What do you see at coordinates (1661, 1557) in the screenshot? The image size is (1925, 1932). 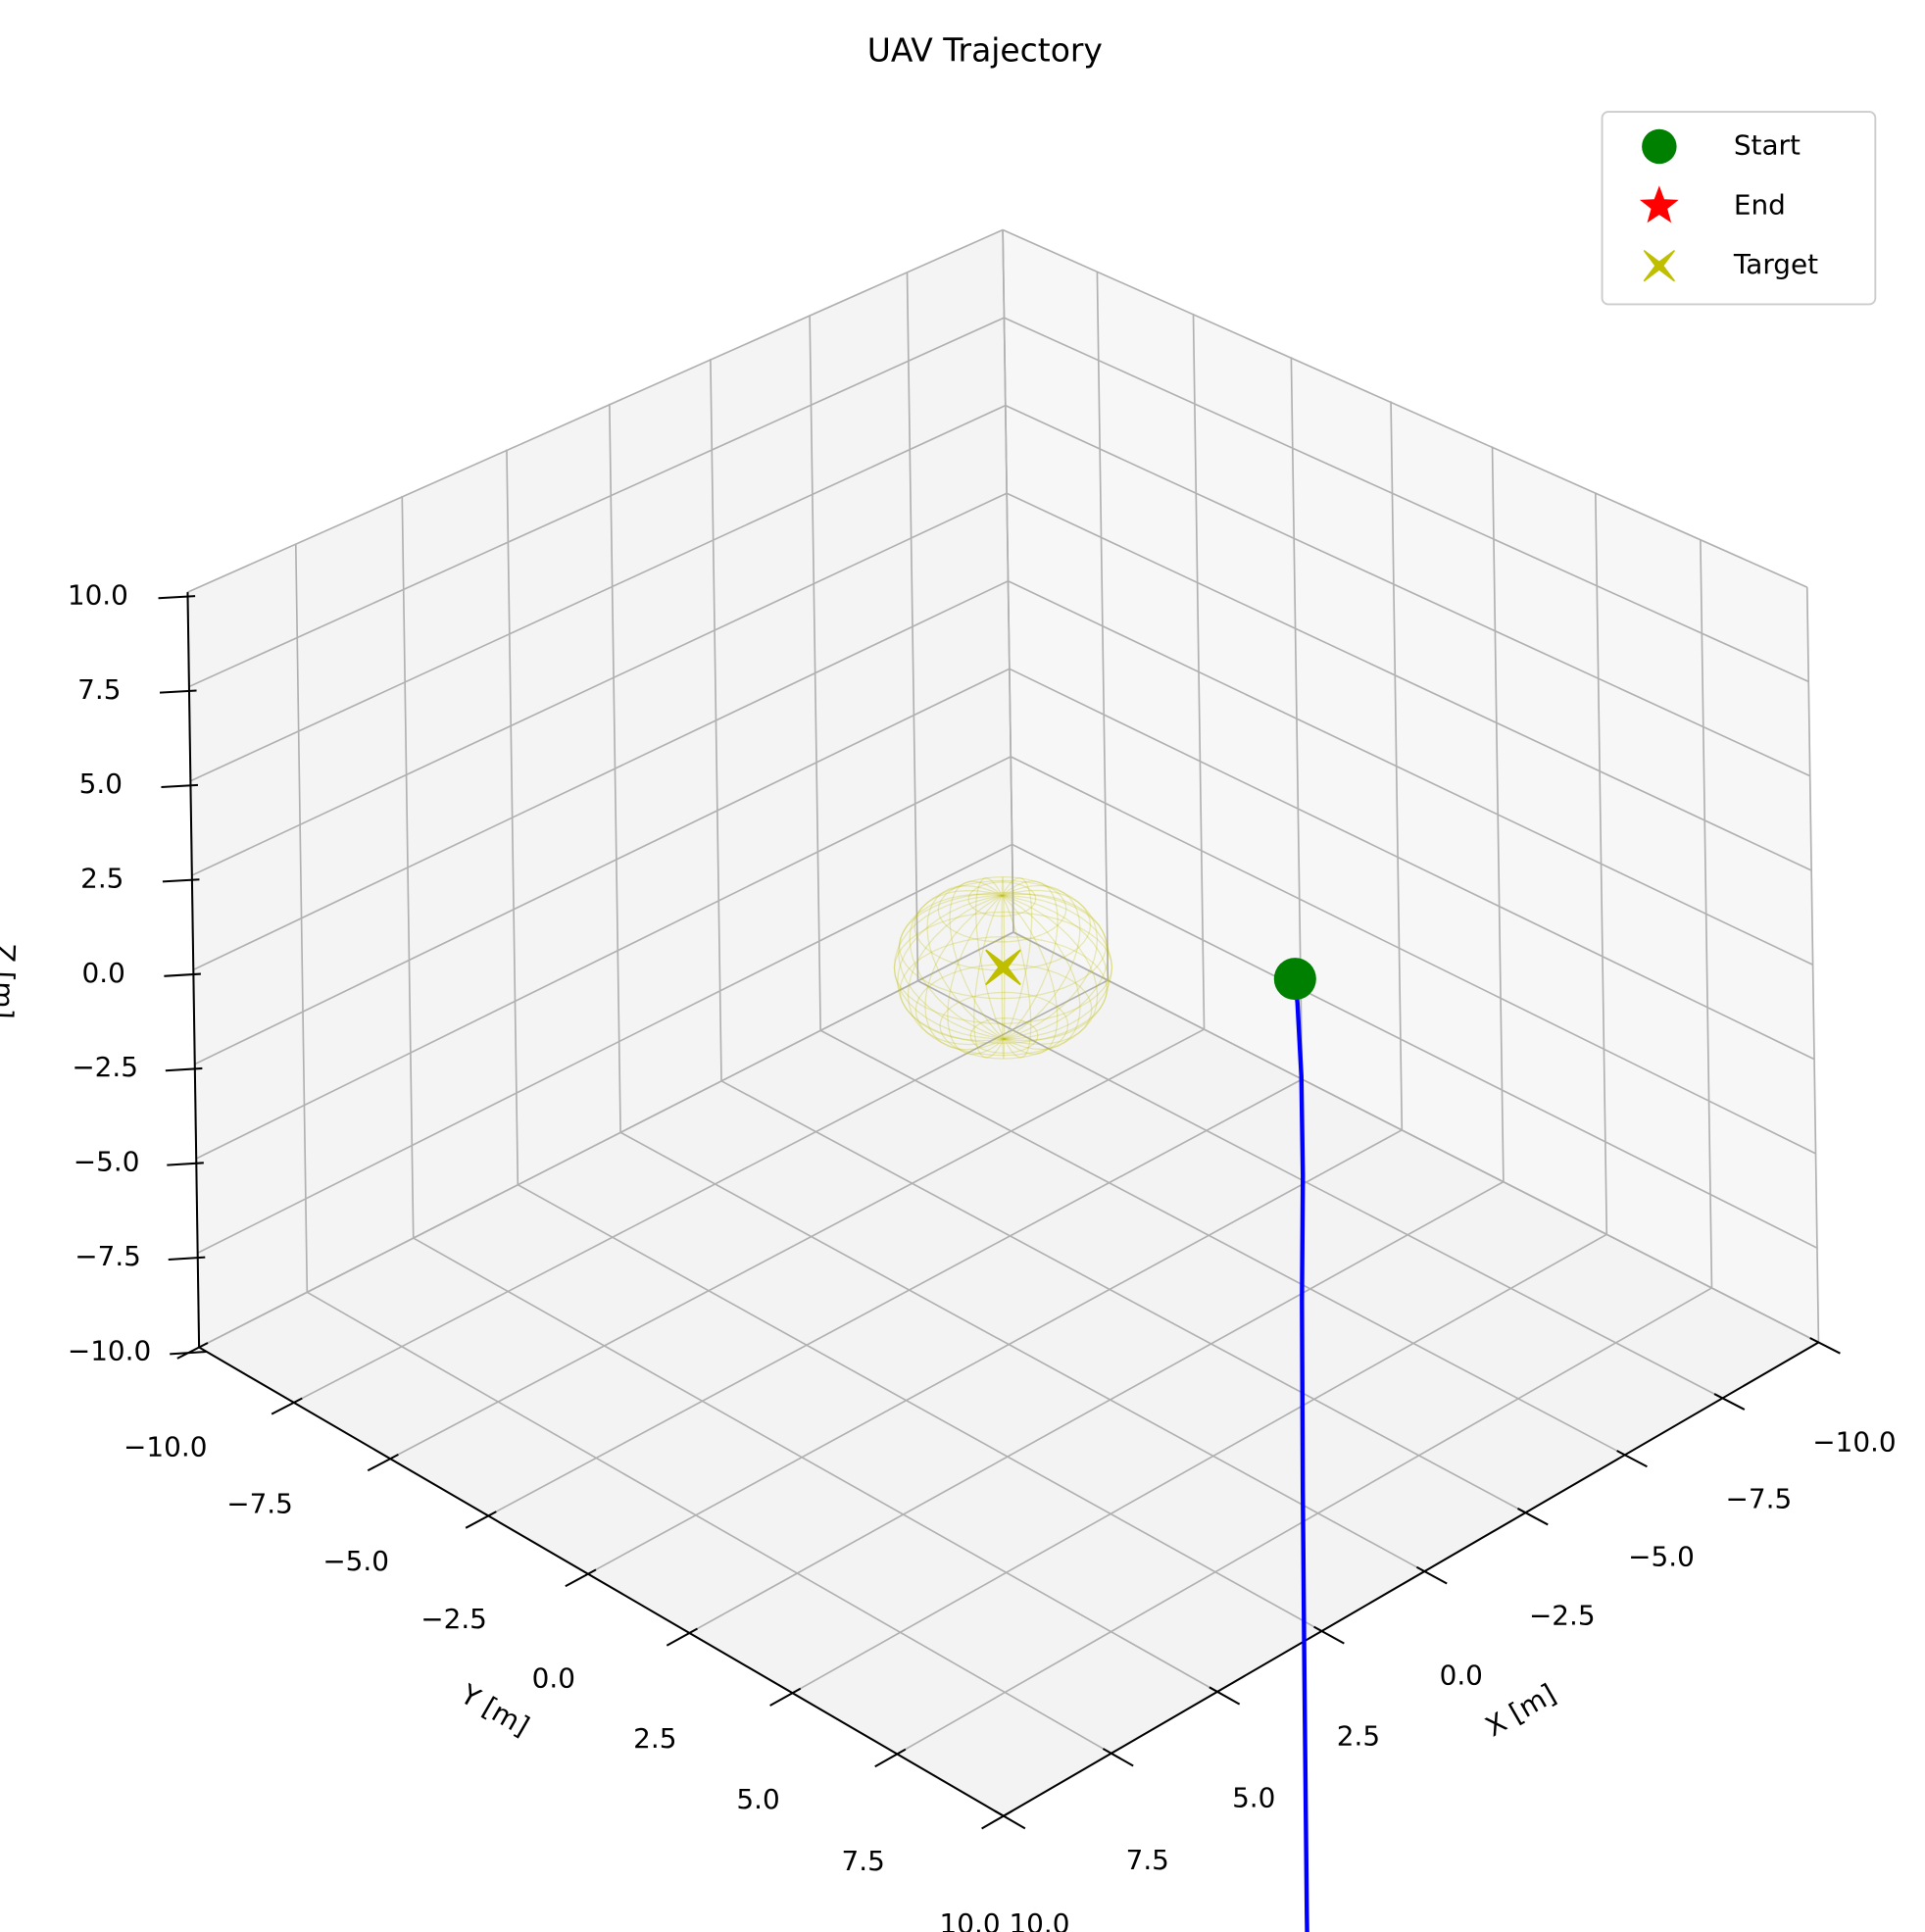 I see `x-tick-label: −5.0` at bounding box center [1661, 1557].